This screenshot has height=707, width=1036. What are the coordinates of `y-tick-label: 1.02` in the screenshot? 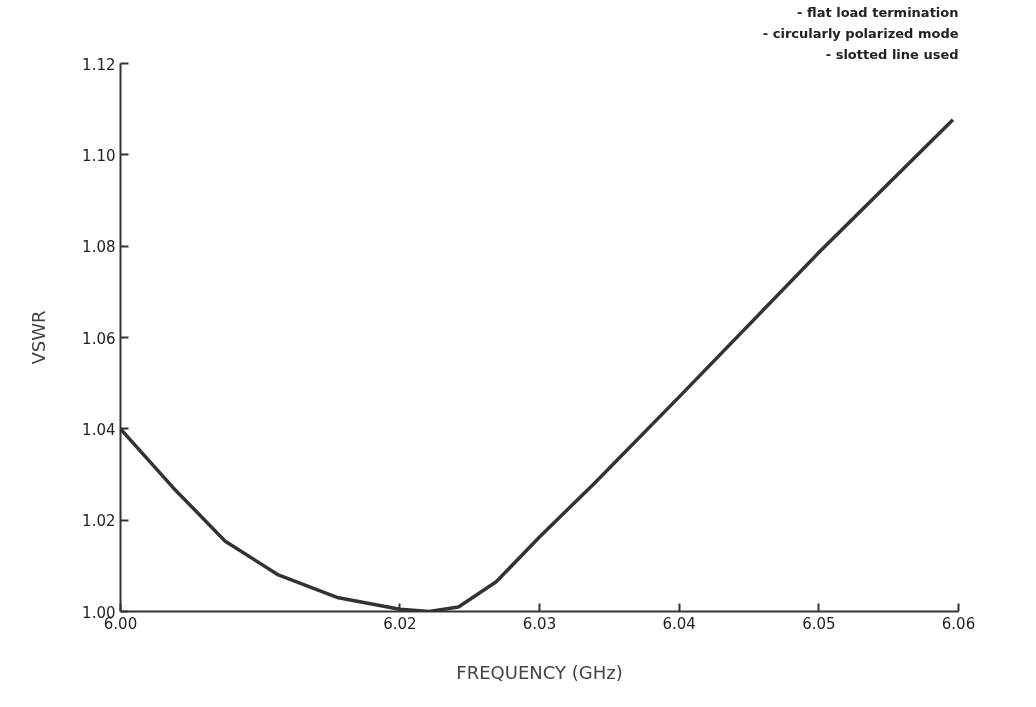 It's located at (99, 521).